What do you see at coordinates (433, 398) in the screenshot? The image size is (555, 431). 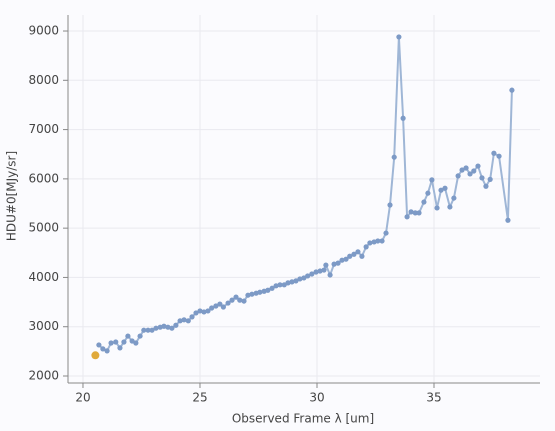 I see `x-tick-label: 35` at bounding box center [433, 398].